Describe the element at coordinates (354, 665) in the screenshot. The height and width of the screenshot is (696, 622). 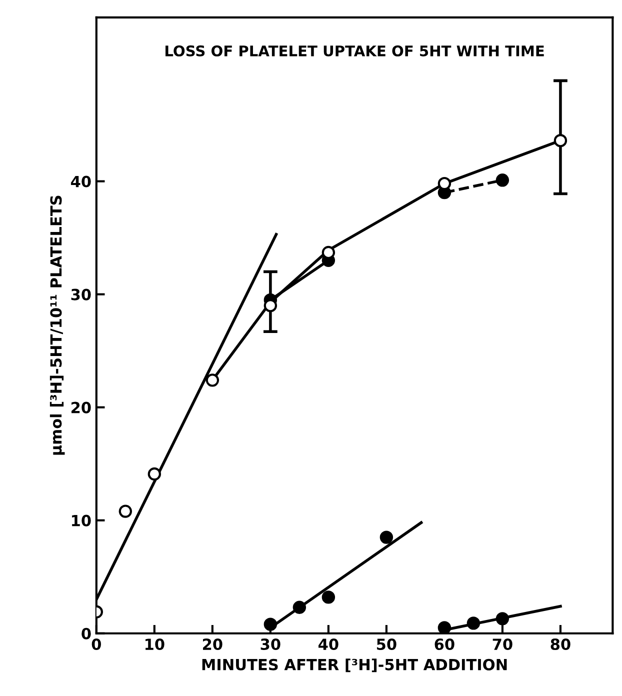
I see `x-axis-title: MINUTES AFTER [³H]-5HT ADDITION` at that location.